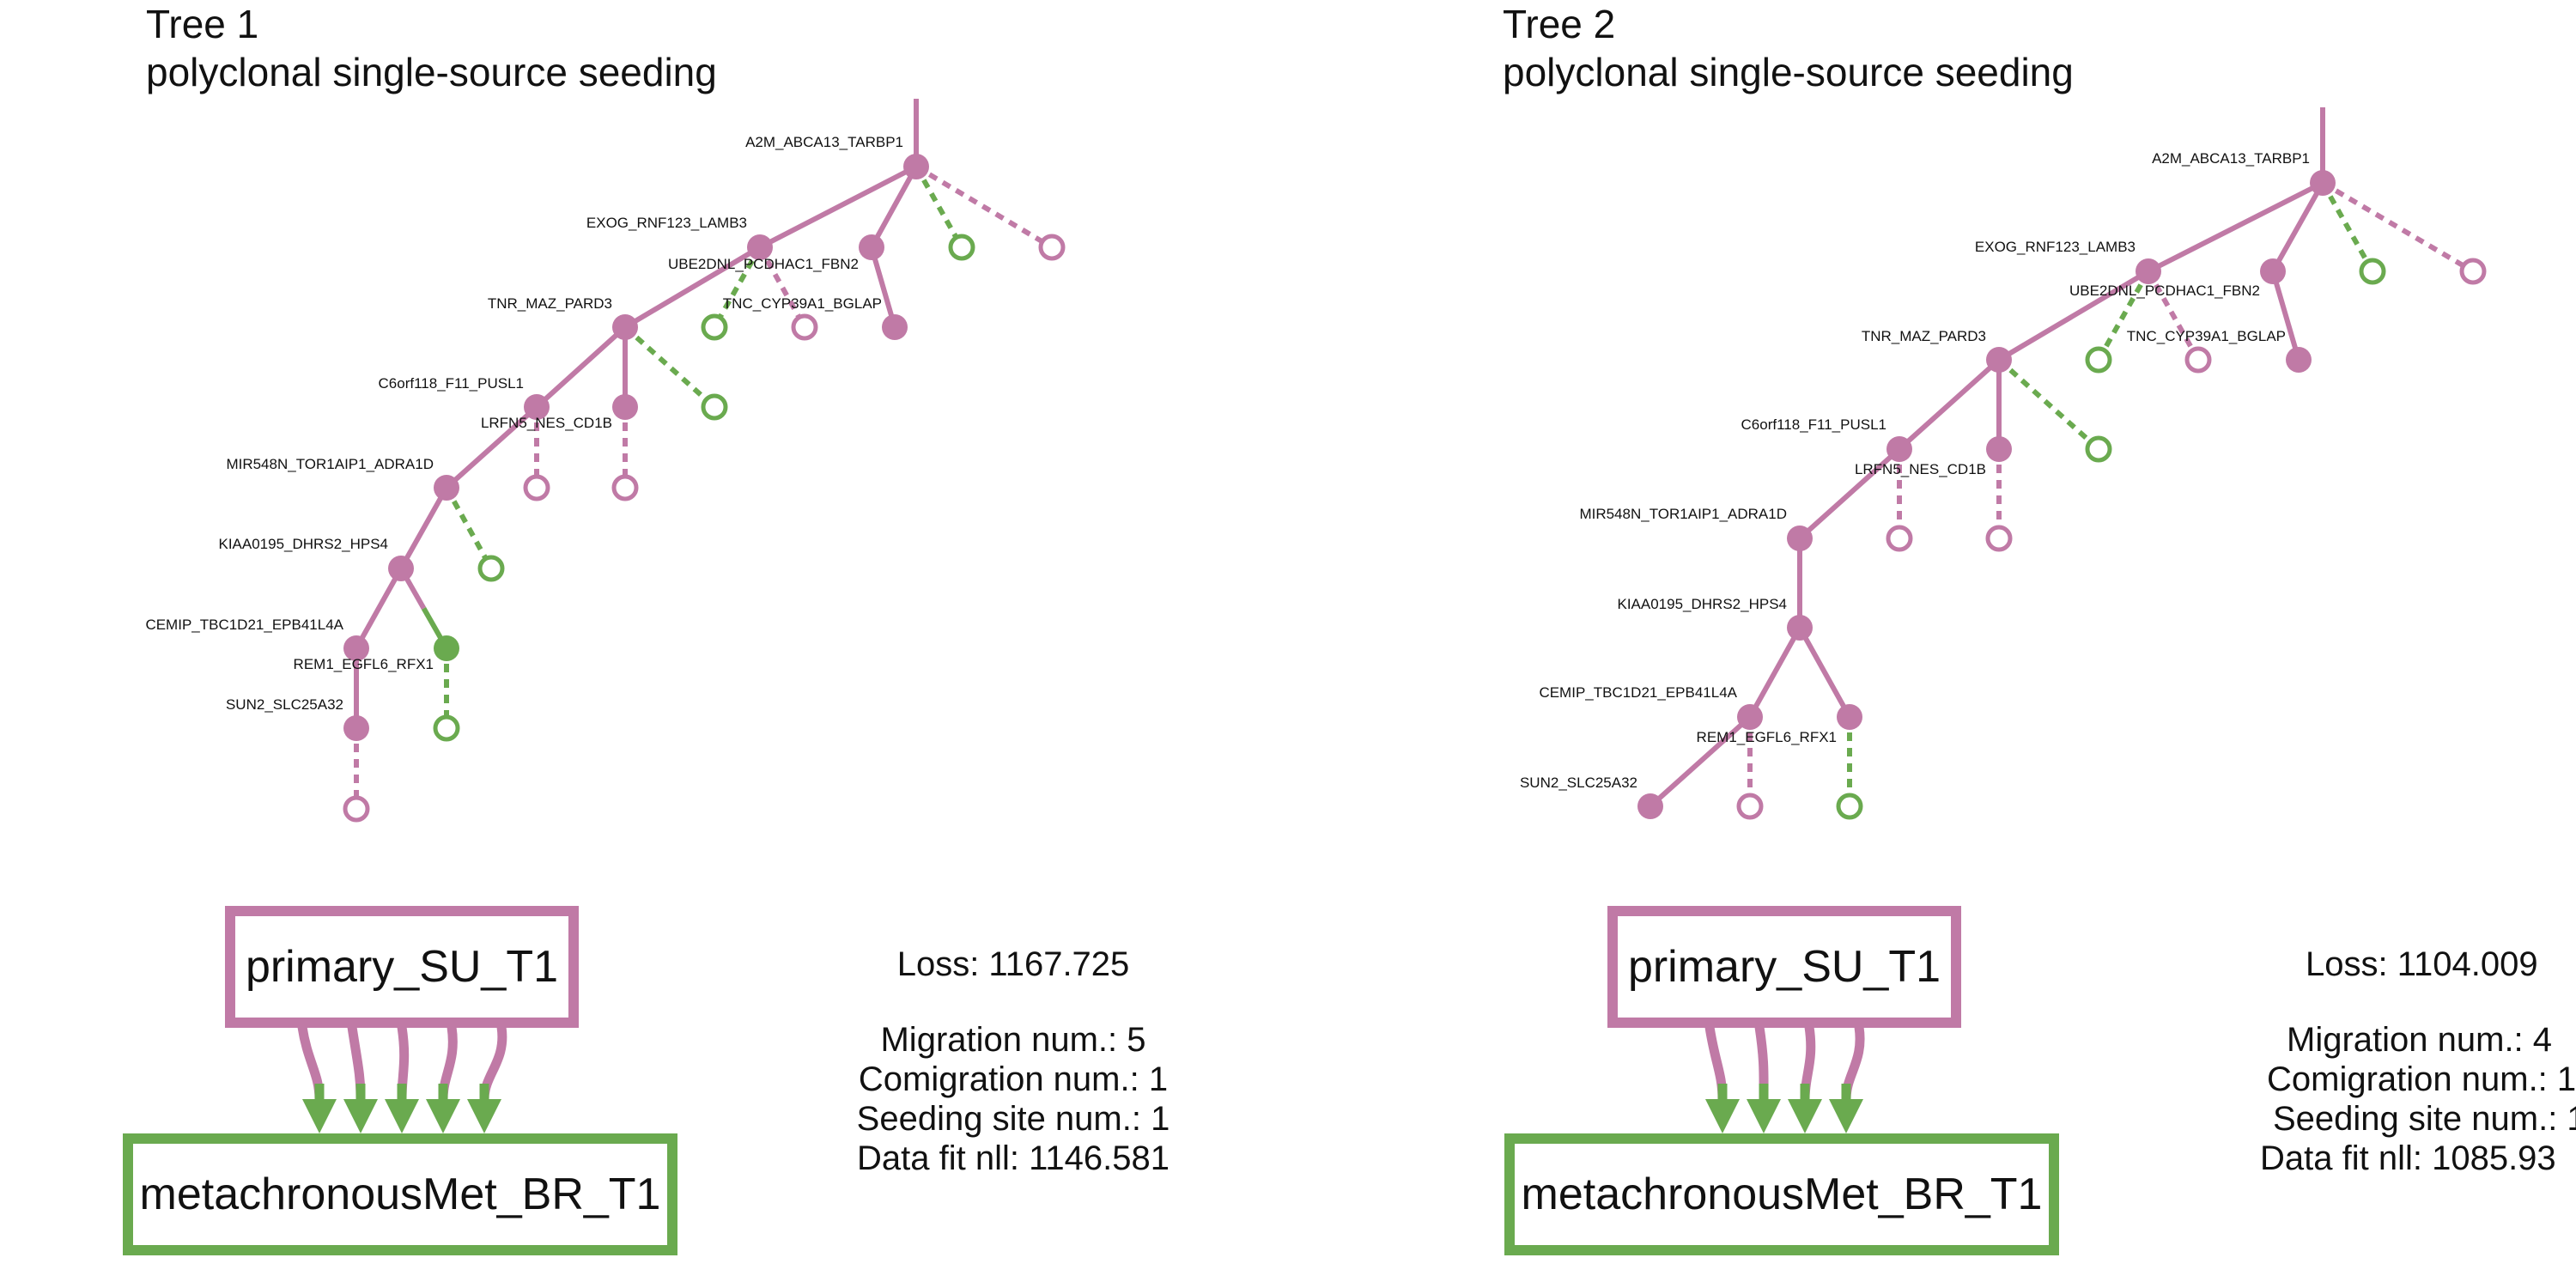 The width and height of the screenshot is (2576, 1288). What do you see at coordinates (1013, 964) in the screenshot?
I see `loss-value: Loss: 1167.725` at bounding box center [1013, 964].